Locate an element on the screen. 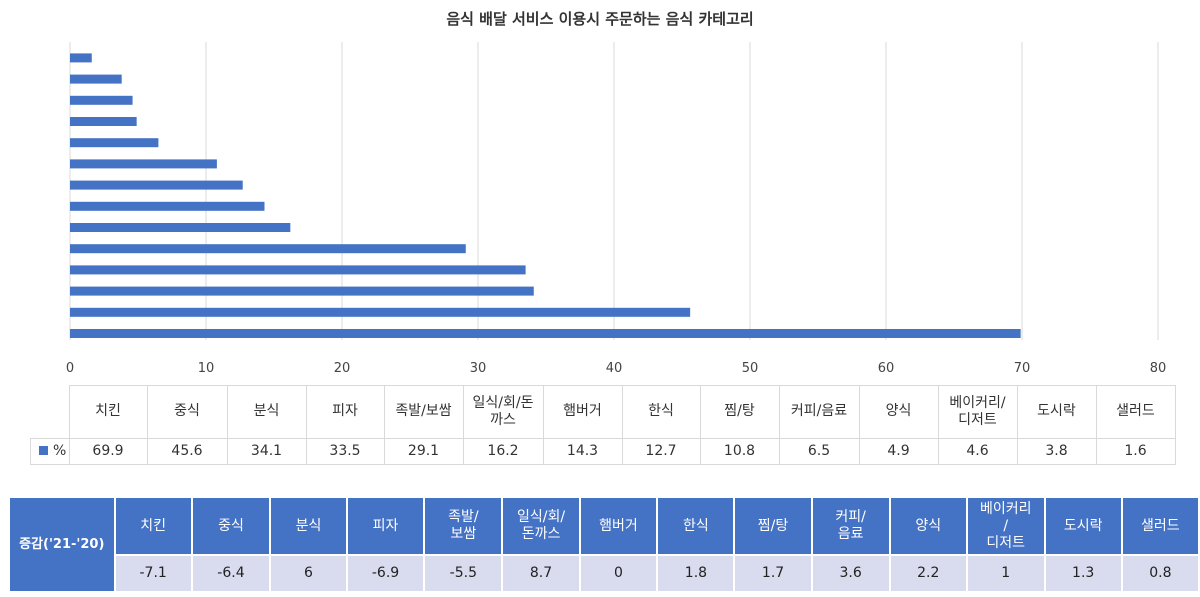 Image resolution: width=1200 pixels, height=597 pixels. change-table-header-cell: 햄버거 is located at coordinates (618, 526).